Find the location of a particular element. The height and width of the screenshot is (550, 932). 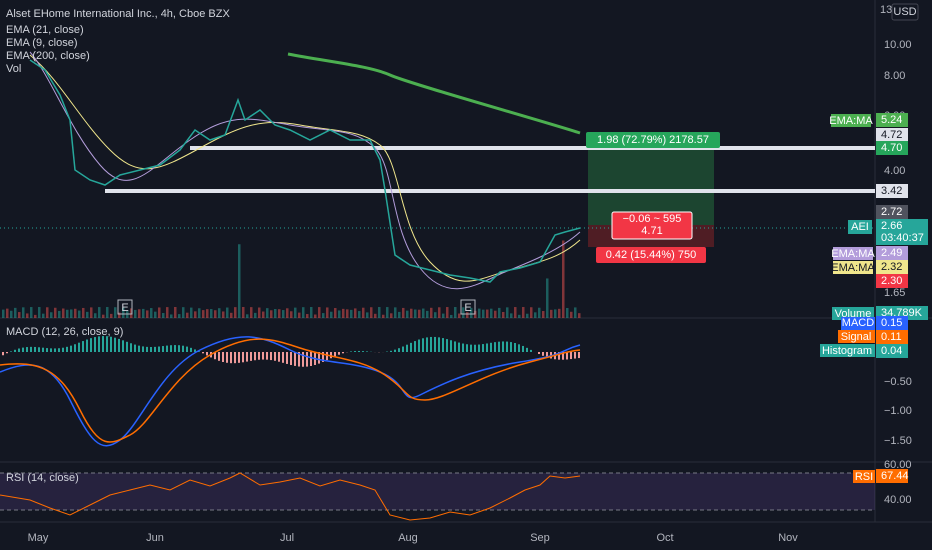

currency: USD is located at coordinates (904, 12).